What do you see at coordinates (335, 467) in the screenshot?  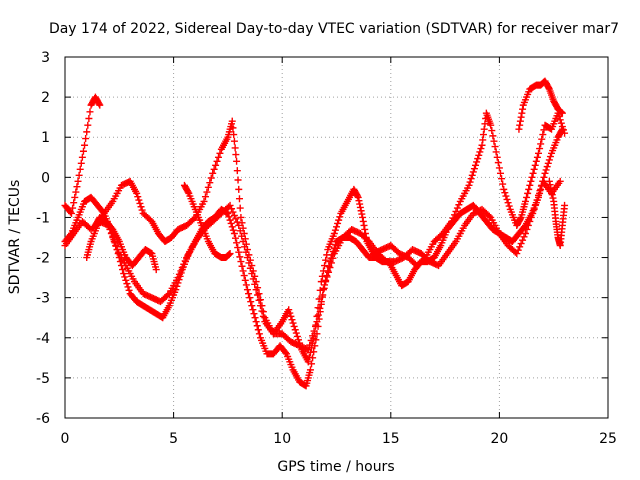 I see `x-axis-label: GPS time / hours` at bounding box center [335, 467].